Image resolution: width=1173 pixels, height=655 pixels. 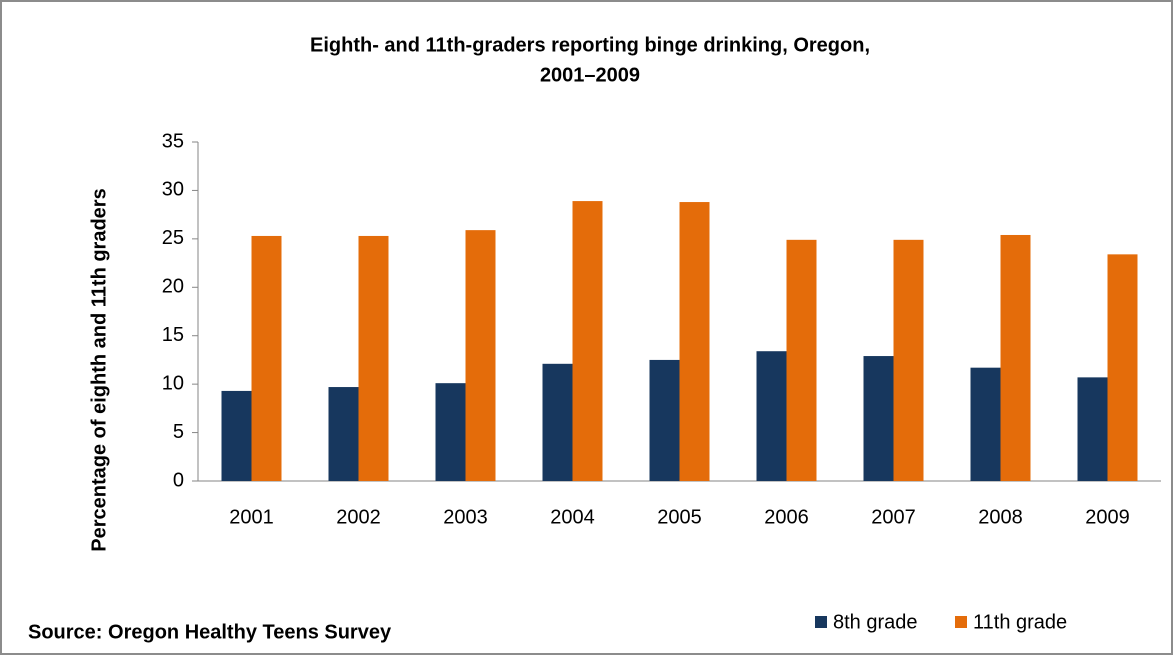 What do you see at coordinates (679, 517) in the screenshot?
I see `x-tick-label: 2005` at bounding box center [679, 517].